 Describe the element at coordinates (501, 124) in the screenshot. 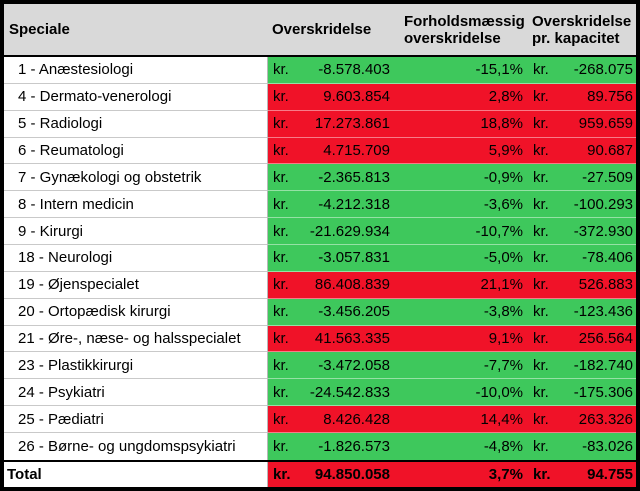

I see `forholdsmaessig-value: 18,8%` at that location.